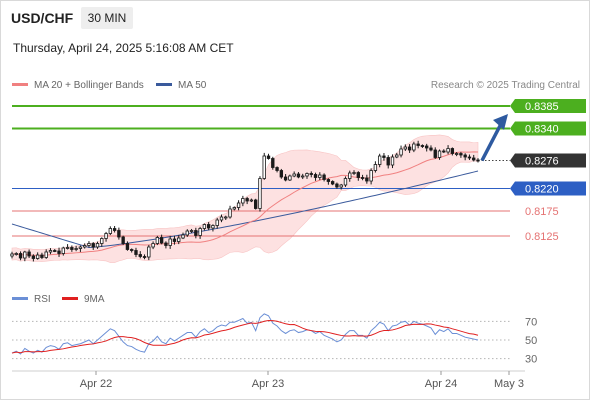 The image size is (590, 400). What do you see at coordinates (192, 85) in the screenshot?
I see `ma50-label: MA 50` at bounding box center [192, 85].